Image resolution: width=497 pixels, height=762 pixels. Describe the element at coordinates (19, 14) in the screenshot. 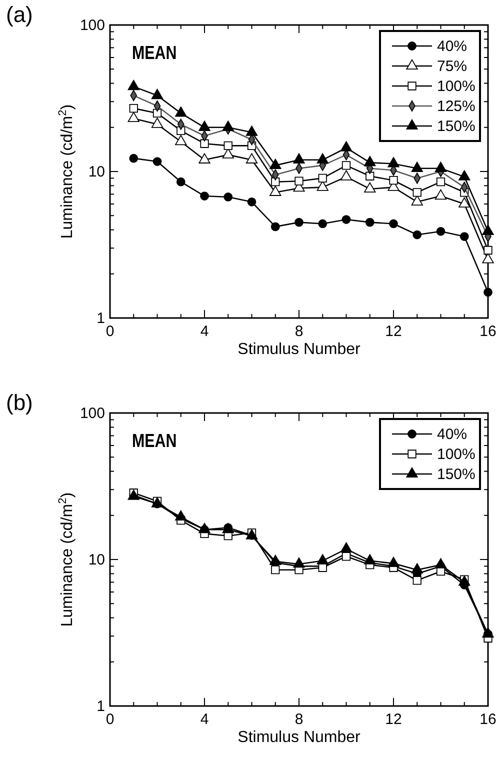

I see `chart-title: (a)` at that location.